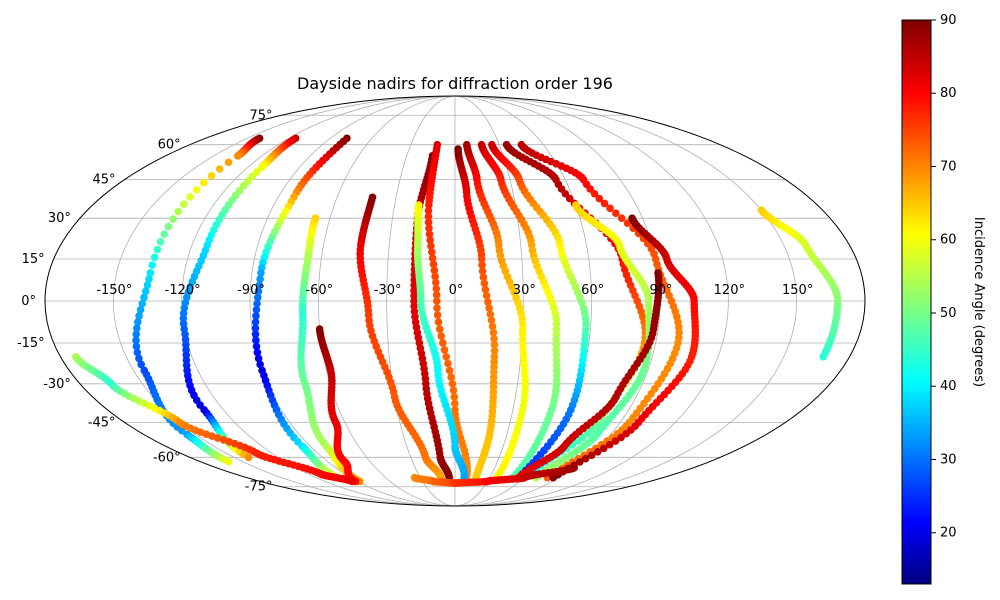 The width and height of the screenshot is (1000, 600). I want to click on colorbar-gradient, so click(916, 302).